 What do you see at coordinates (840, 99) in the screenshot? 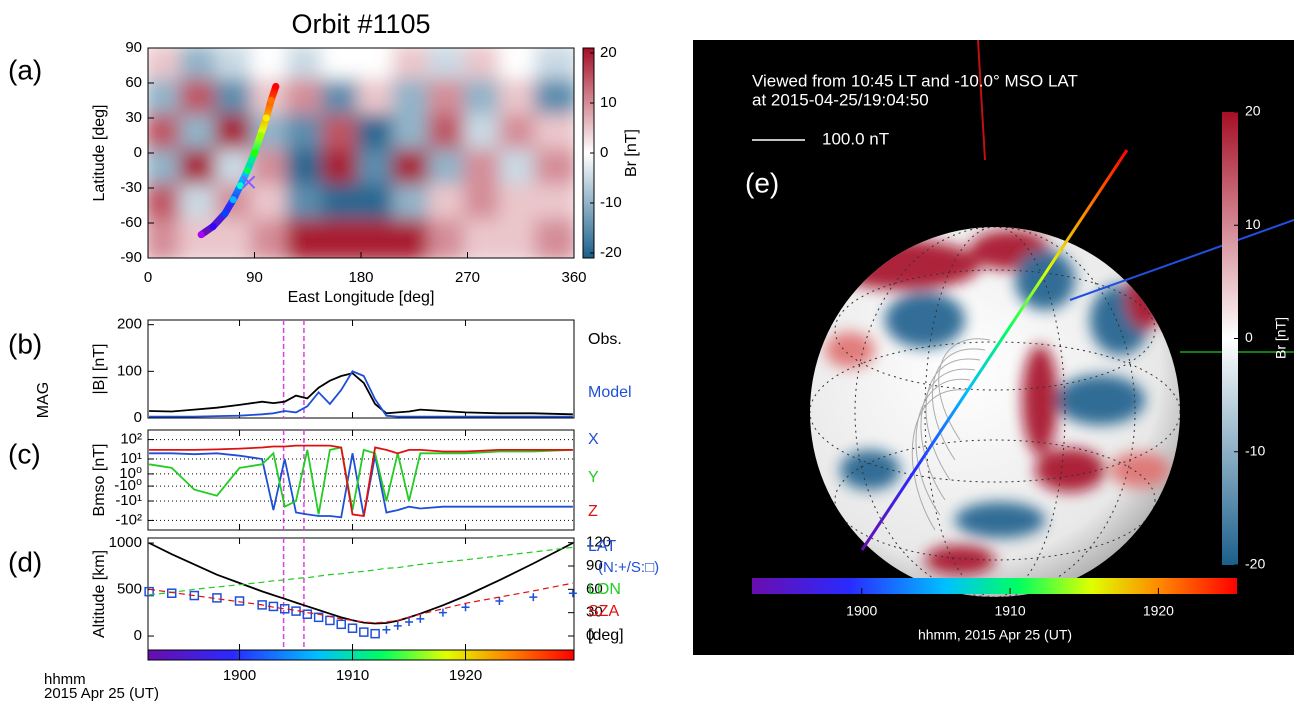
I see `globe-subtitle: at 2015-04-25/19:04:50` at bounding box center [840, 99].